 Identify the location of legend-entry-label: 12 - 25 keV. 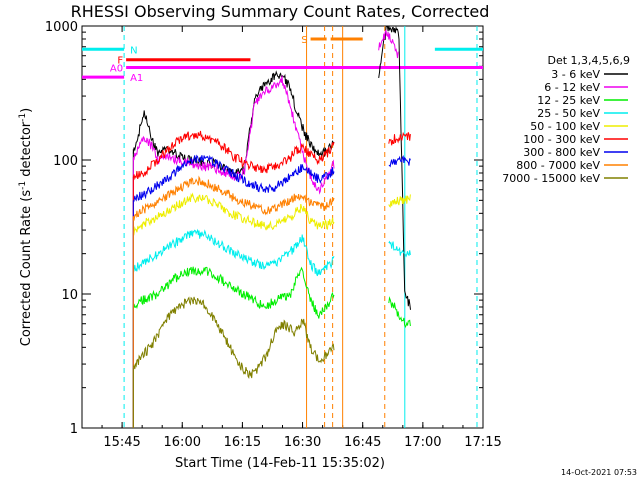
(568, 100).